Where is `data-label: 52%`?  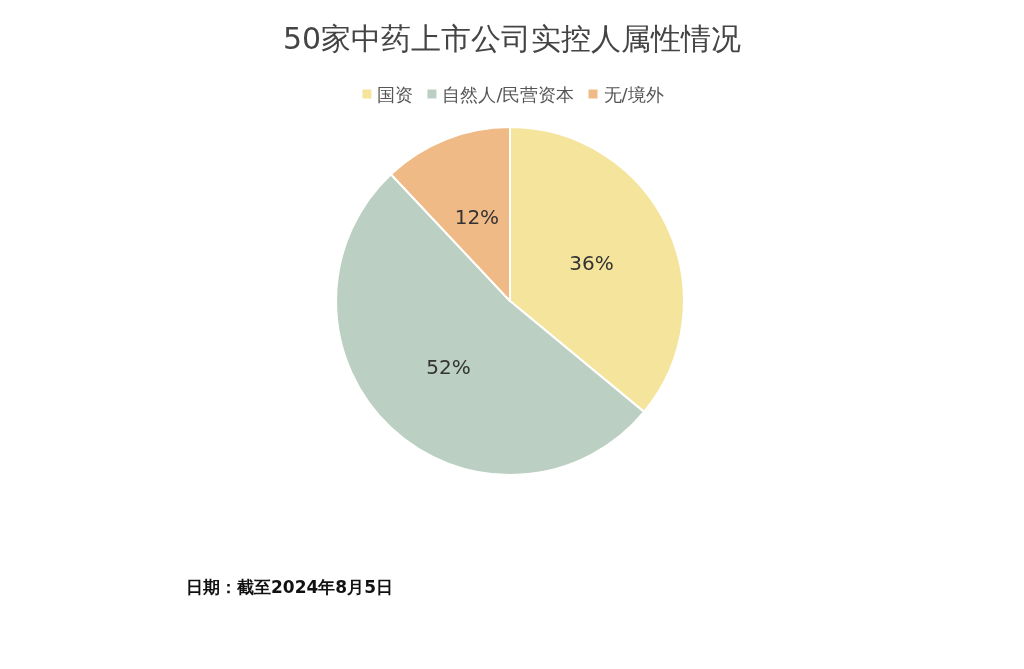 data-label: 52% is located at coordinates (448, 366).